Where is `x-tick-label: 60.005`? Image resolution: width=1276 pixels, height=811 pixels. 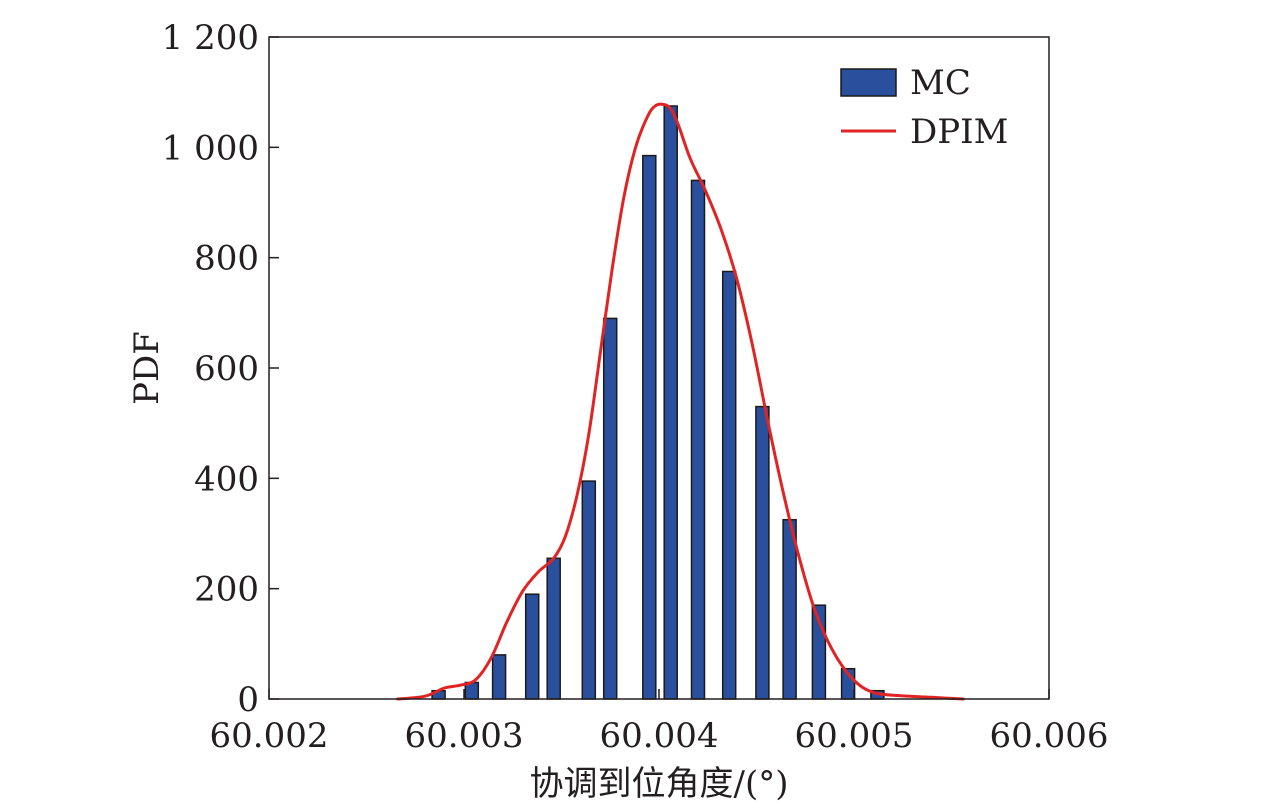 x-tick-label: 60.005 is located at coordinates (854, 736).